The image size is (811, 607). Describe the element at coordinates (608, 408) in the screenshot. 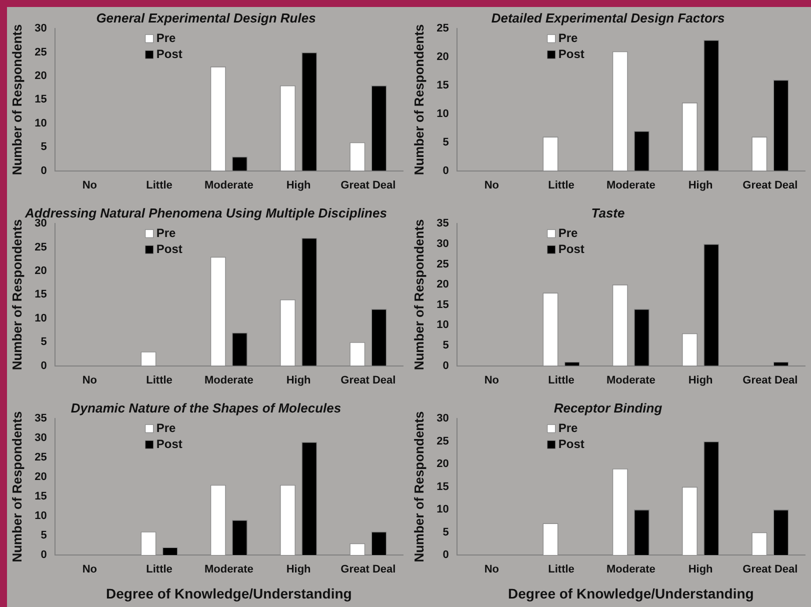

I see `chart-title: Receptor Binding` at that location.